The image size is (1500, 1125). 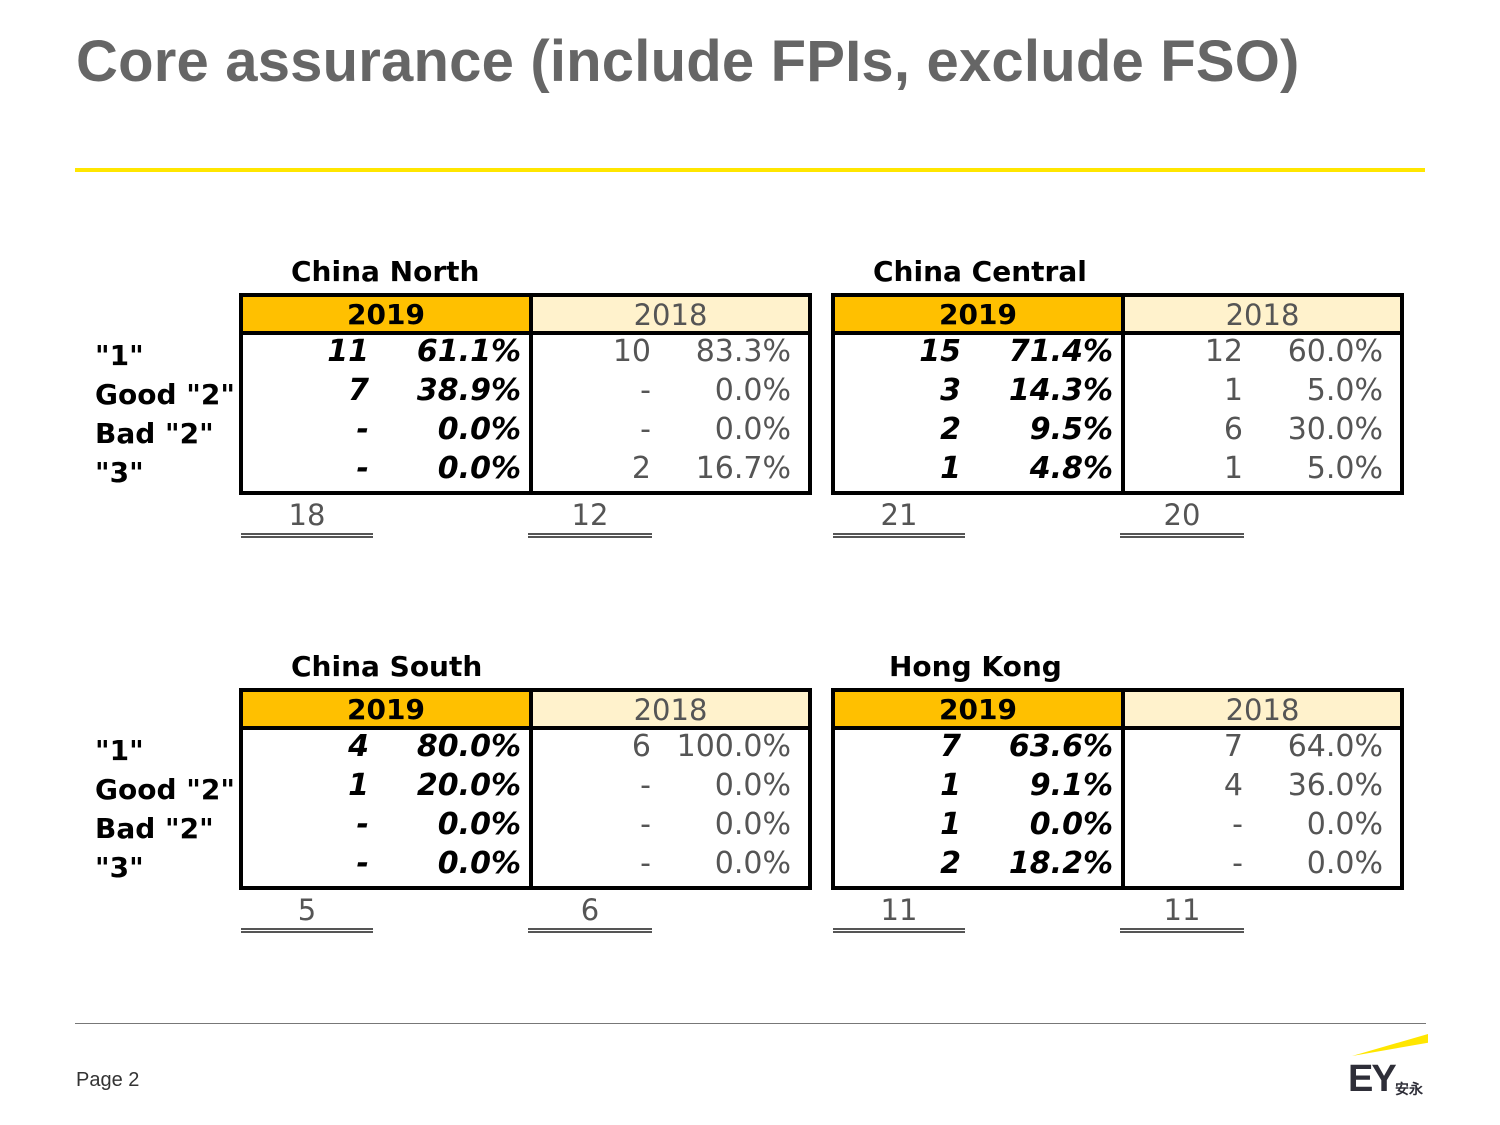 What do you see at coordinates (307, 912) in the screenshot?
I see `total-2019: 5` at bounding box center [307, 912].